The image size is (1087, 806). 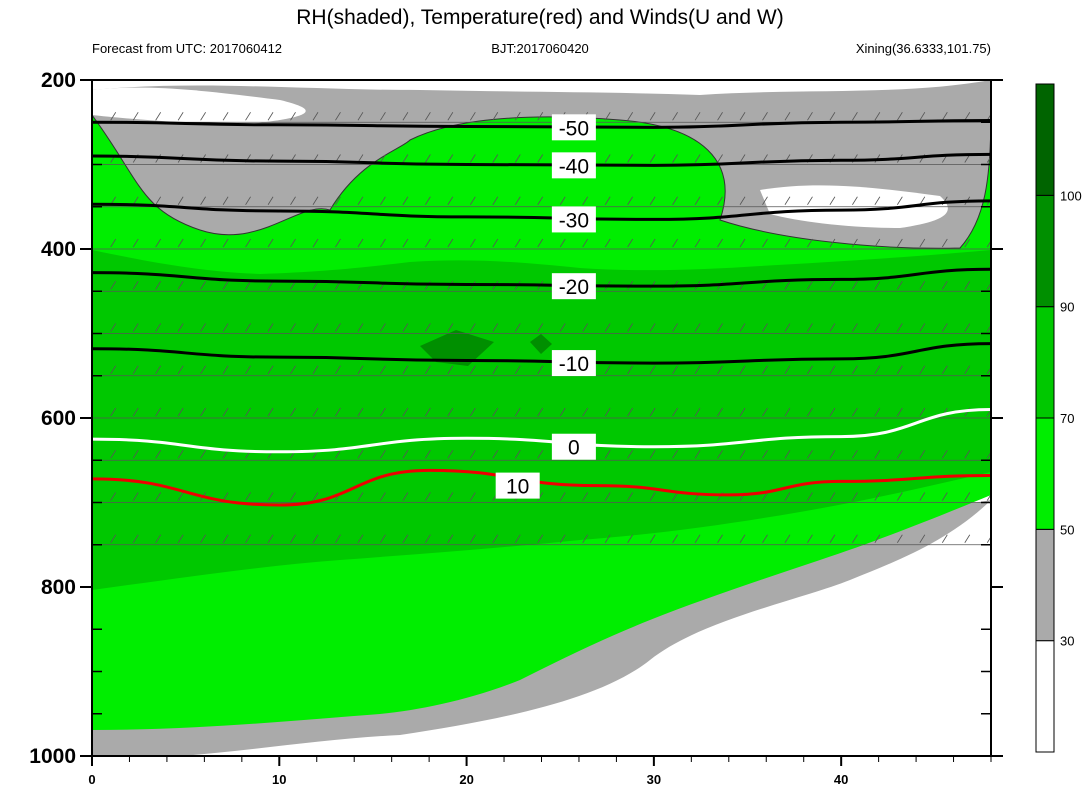 What do you see at coordinates (1045, 696) in the screenshot?
I see `colorbar-swatch` at bounding box center [1045, 696].